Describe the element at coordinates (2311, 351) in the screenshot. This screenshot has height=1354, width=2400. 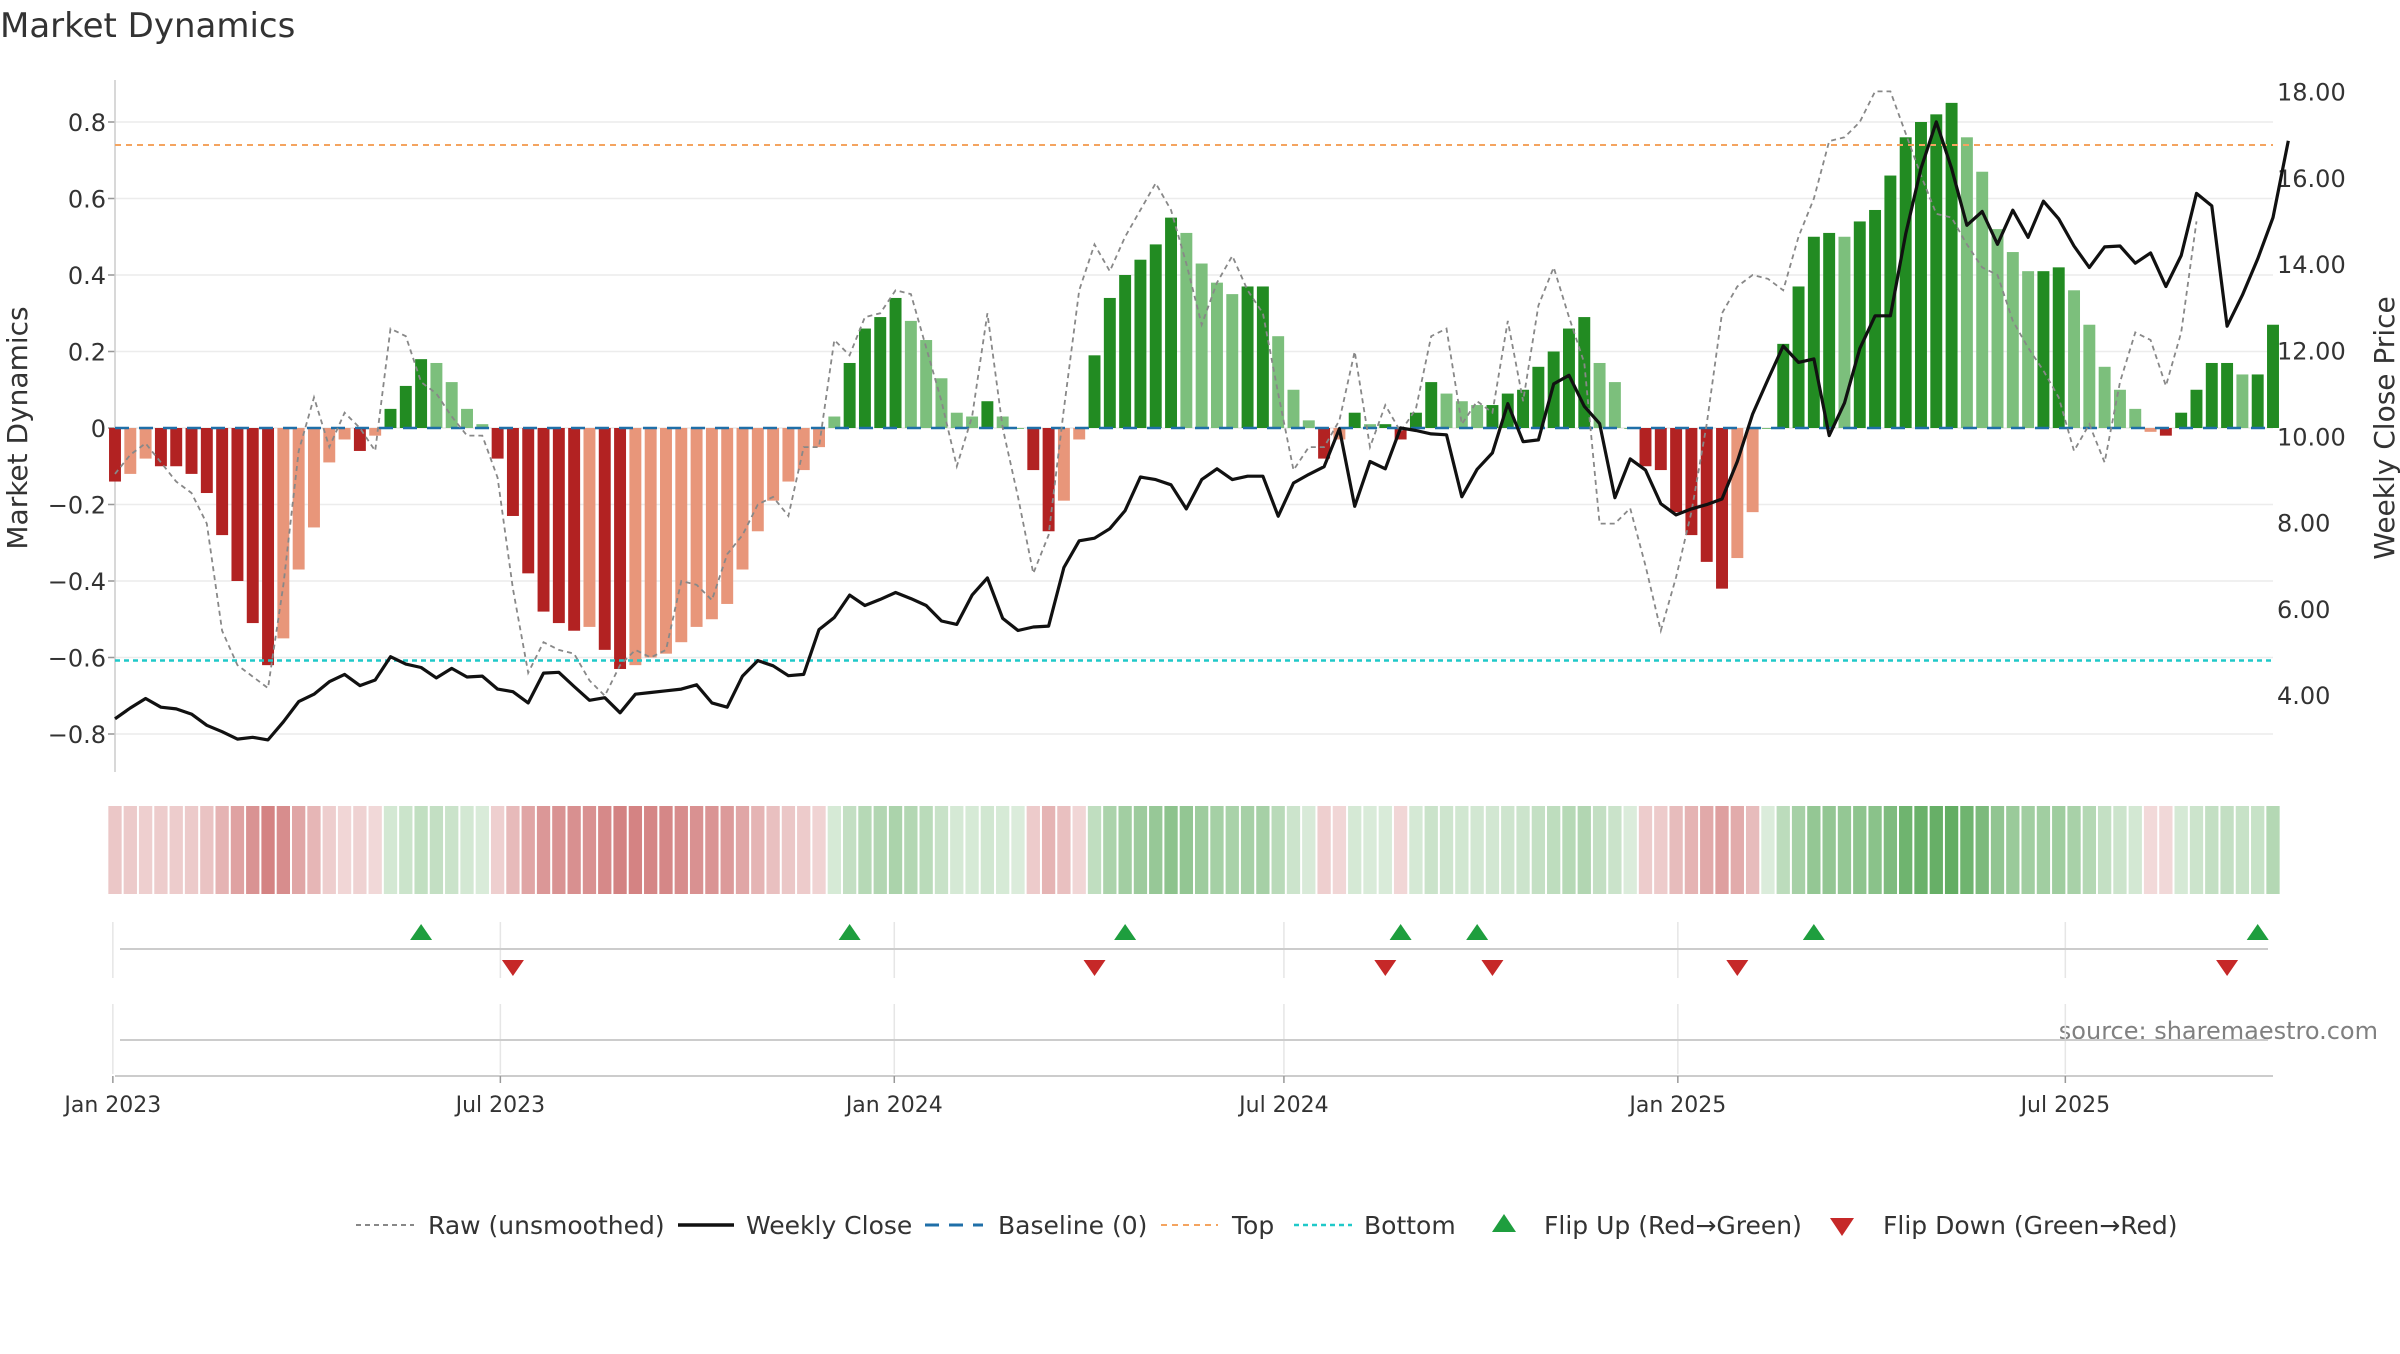
I see `y-tick-label-right: 12.00` at that location.